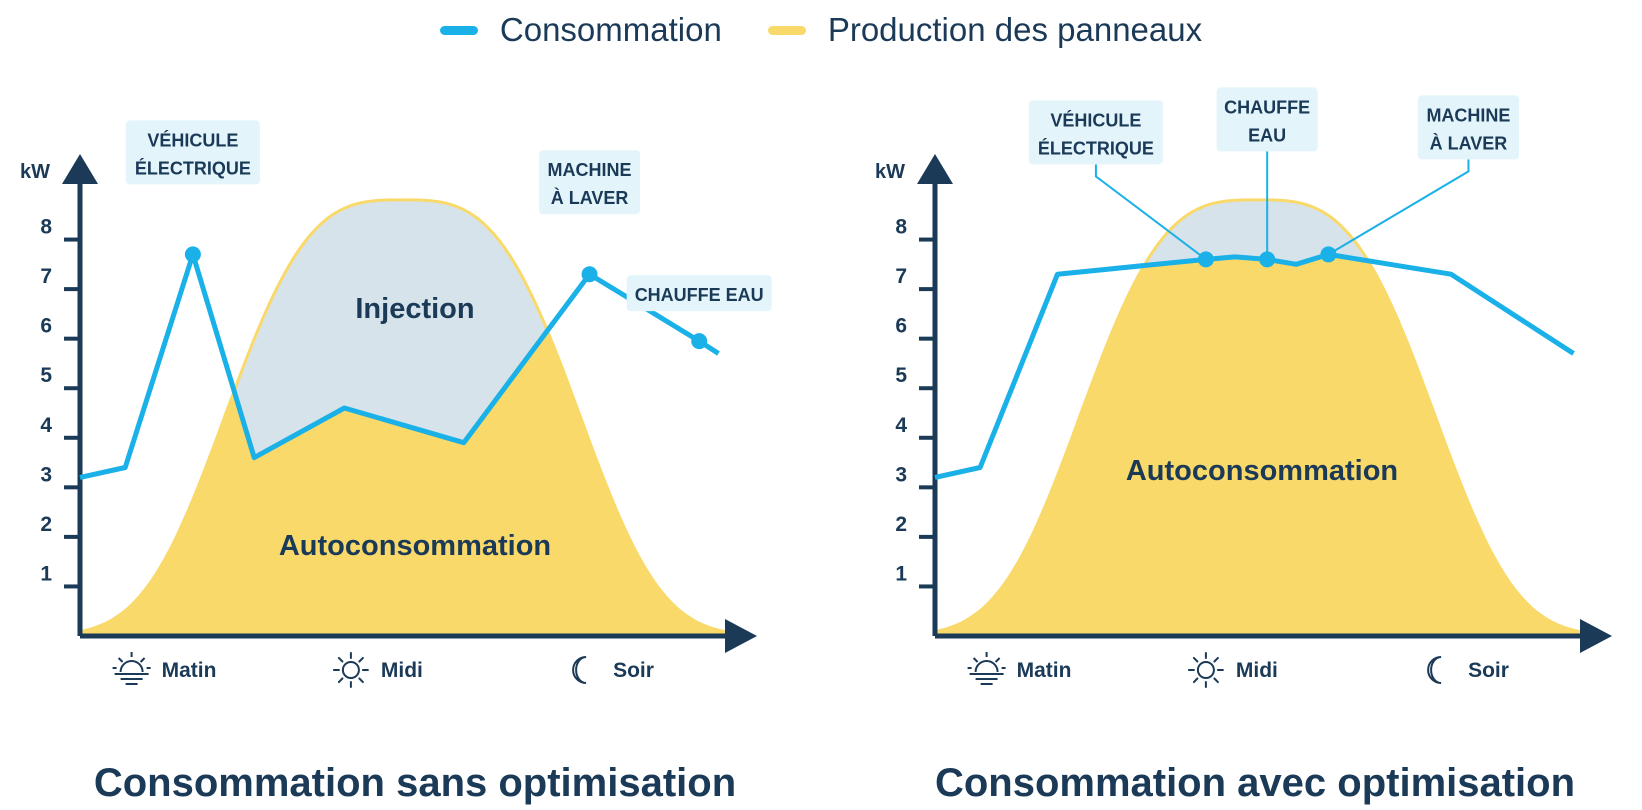  What do you see at coordinates (415, 783) in the screenshot?
I see `chart-title: Consommation sans optimisation` at bounding box center [415, 783].